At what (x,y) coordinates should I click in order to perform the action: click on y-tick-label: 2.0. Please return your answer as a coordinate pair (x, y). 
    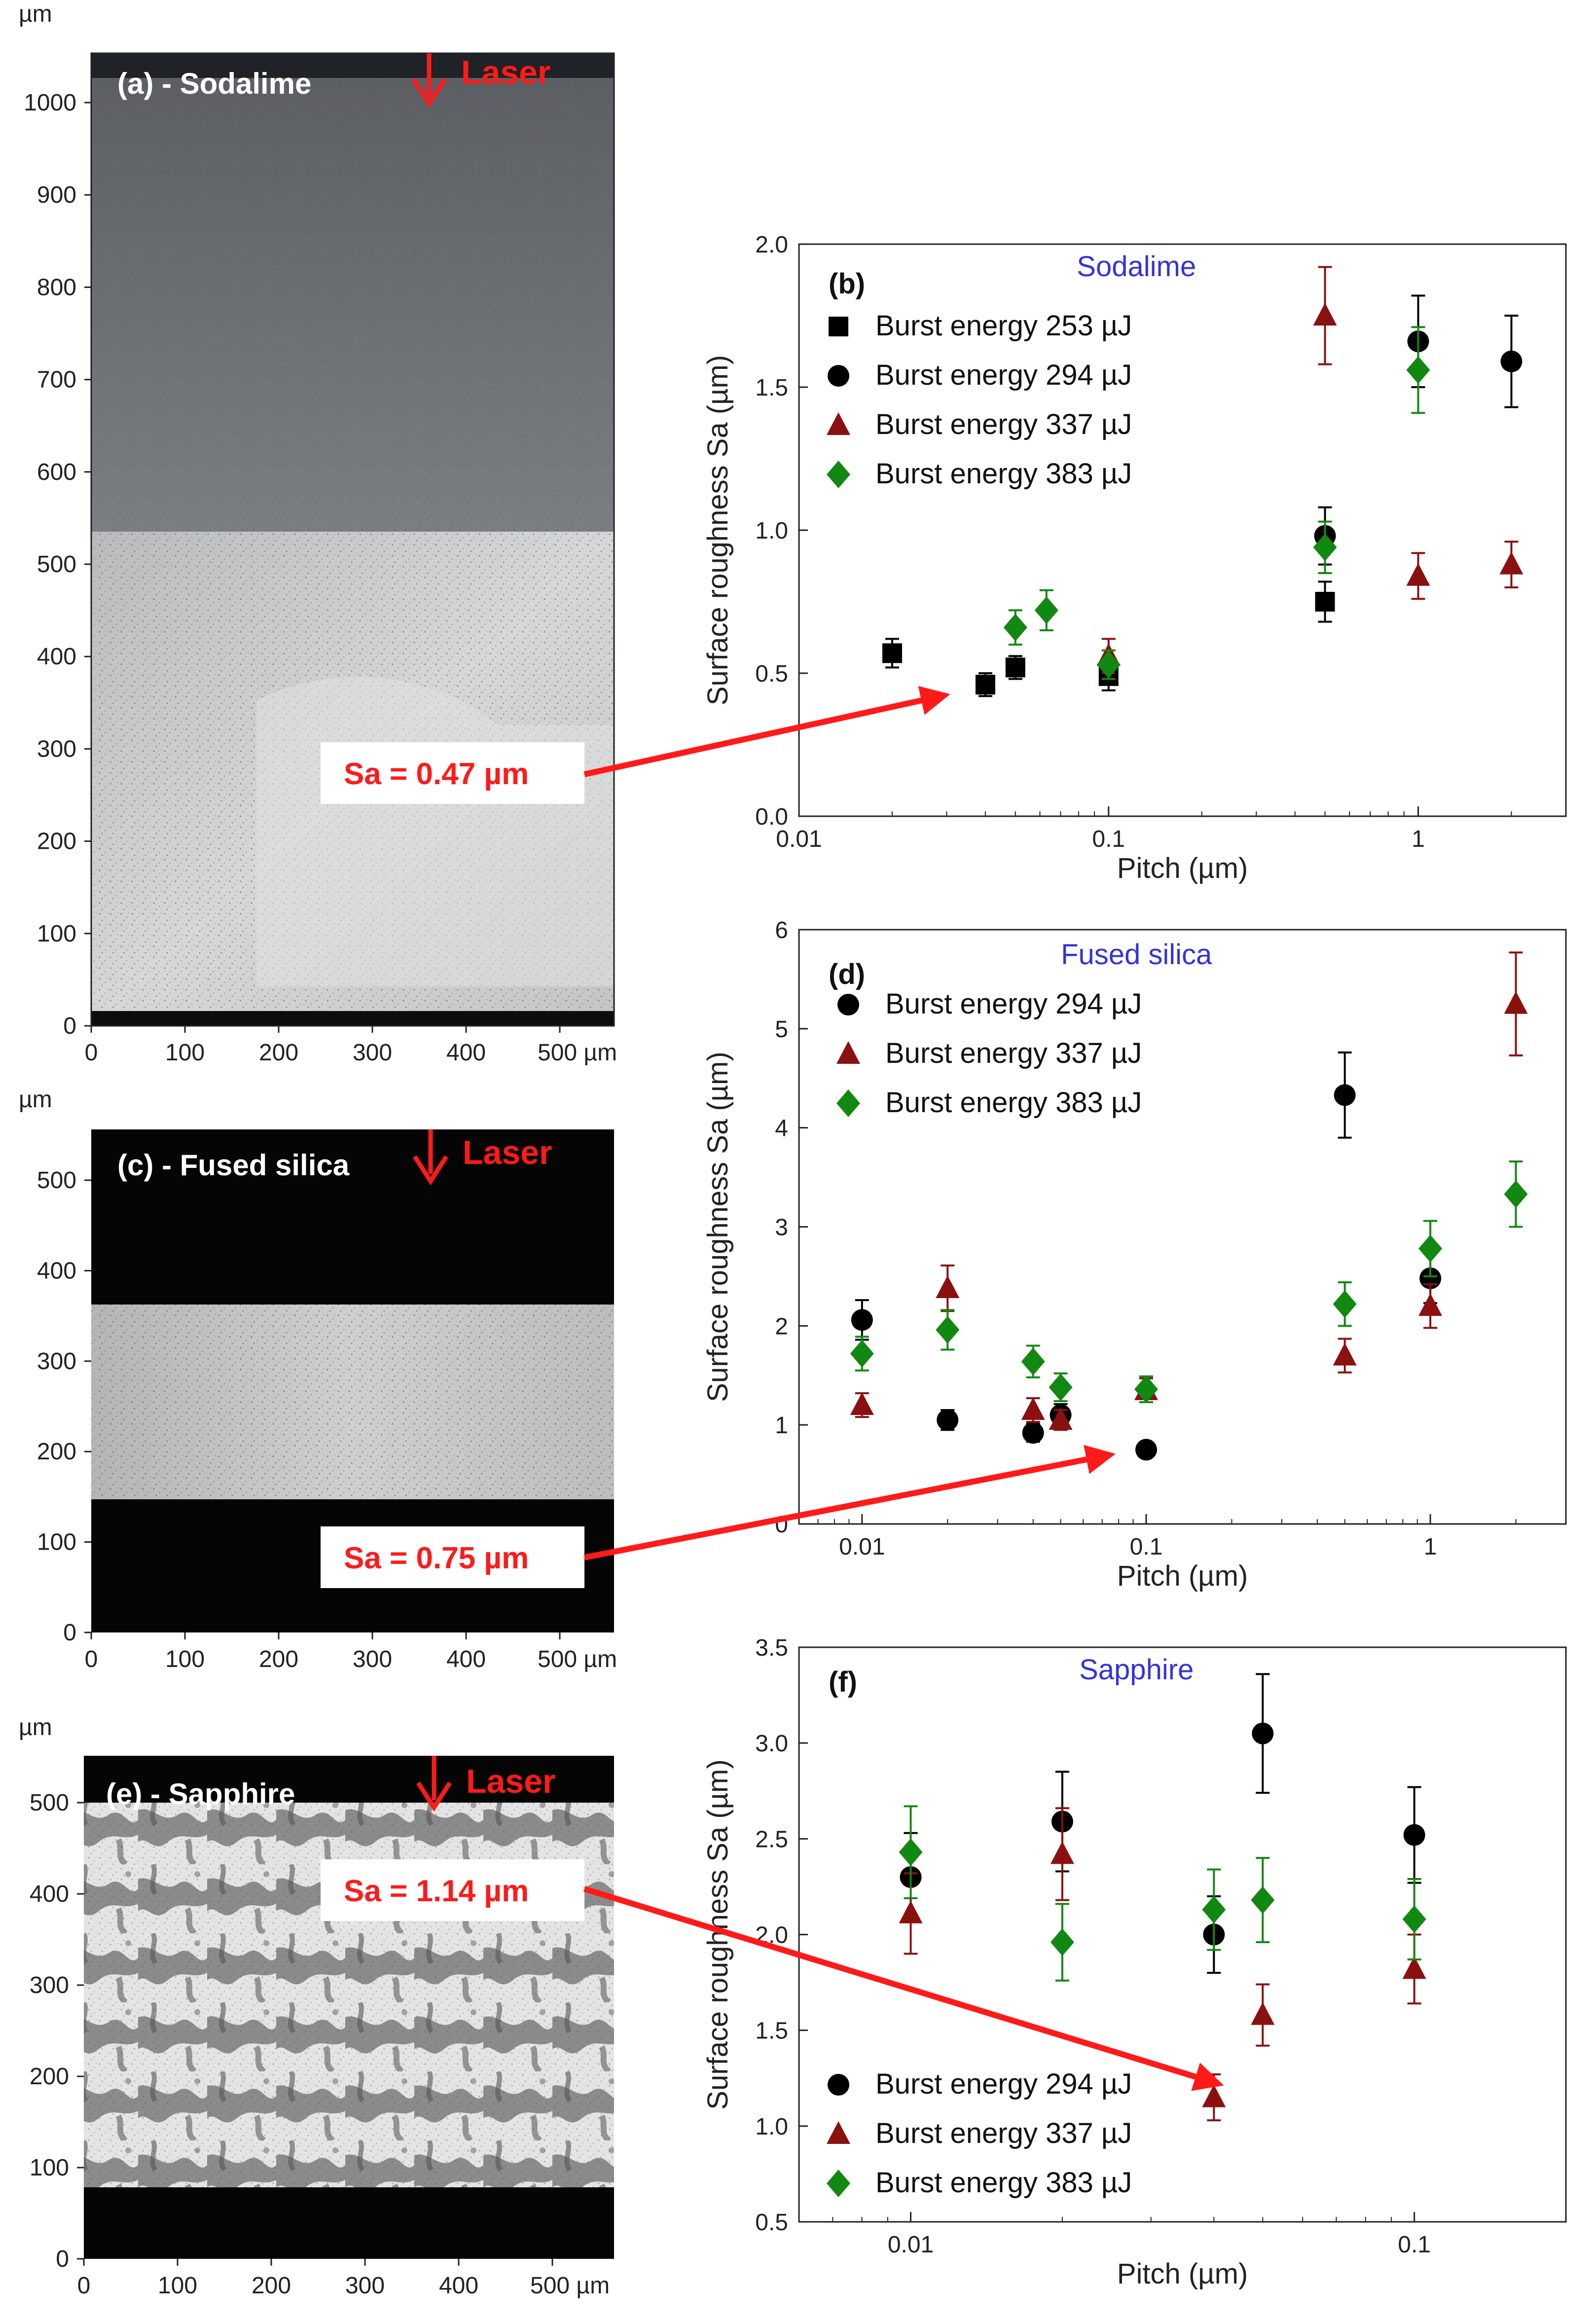
    Looking at the image, I should click on (771, 245).